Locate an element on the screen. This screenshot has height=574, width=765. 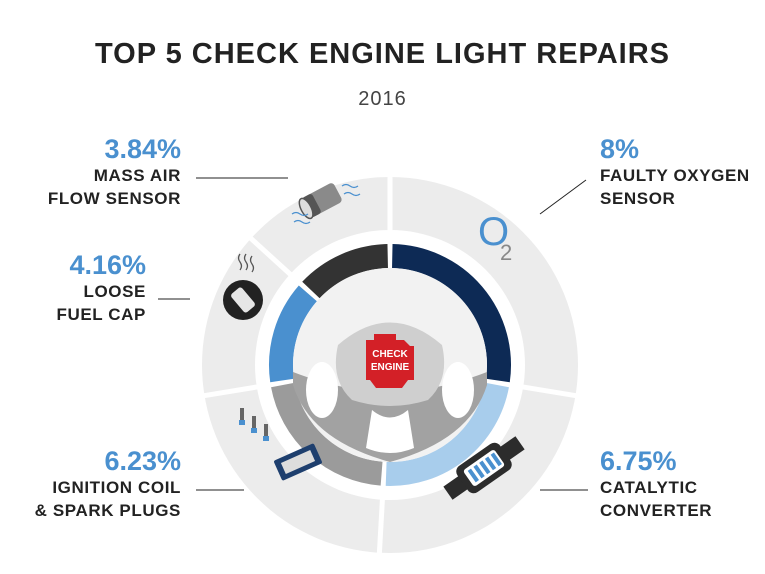
name-ignition-line1: IGNITION COIL is located at coordinates (116, 487).